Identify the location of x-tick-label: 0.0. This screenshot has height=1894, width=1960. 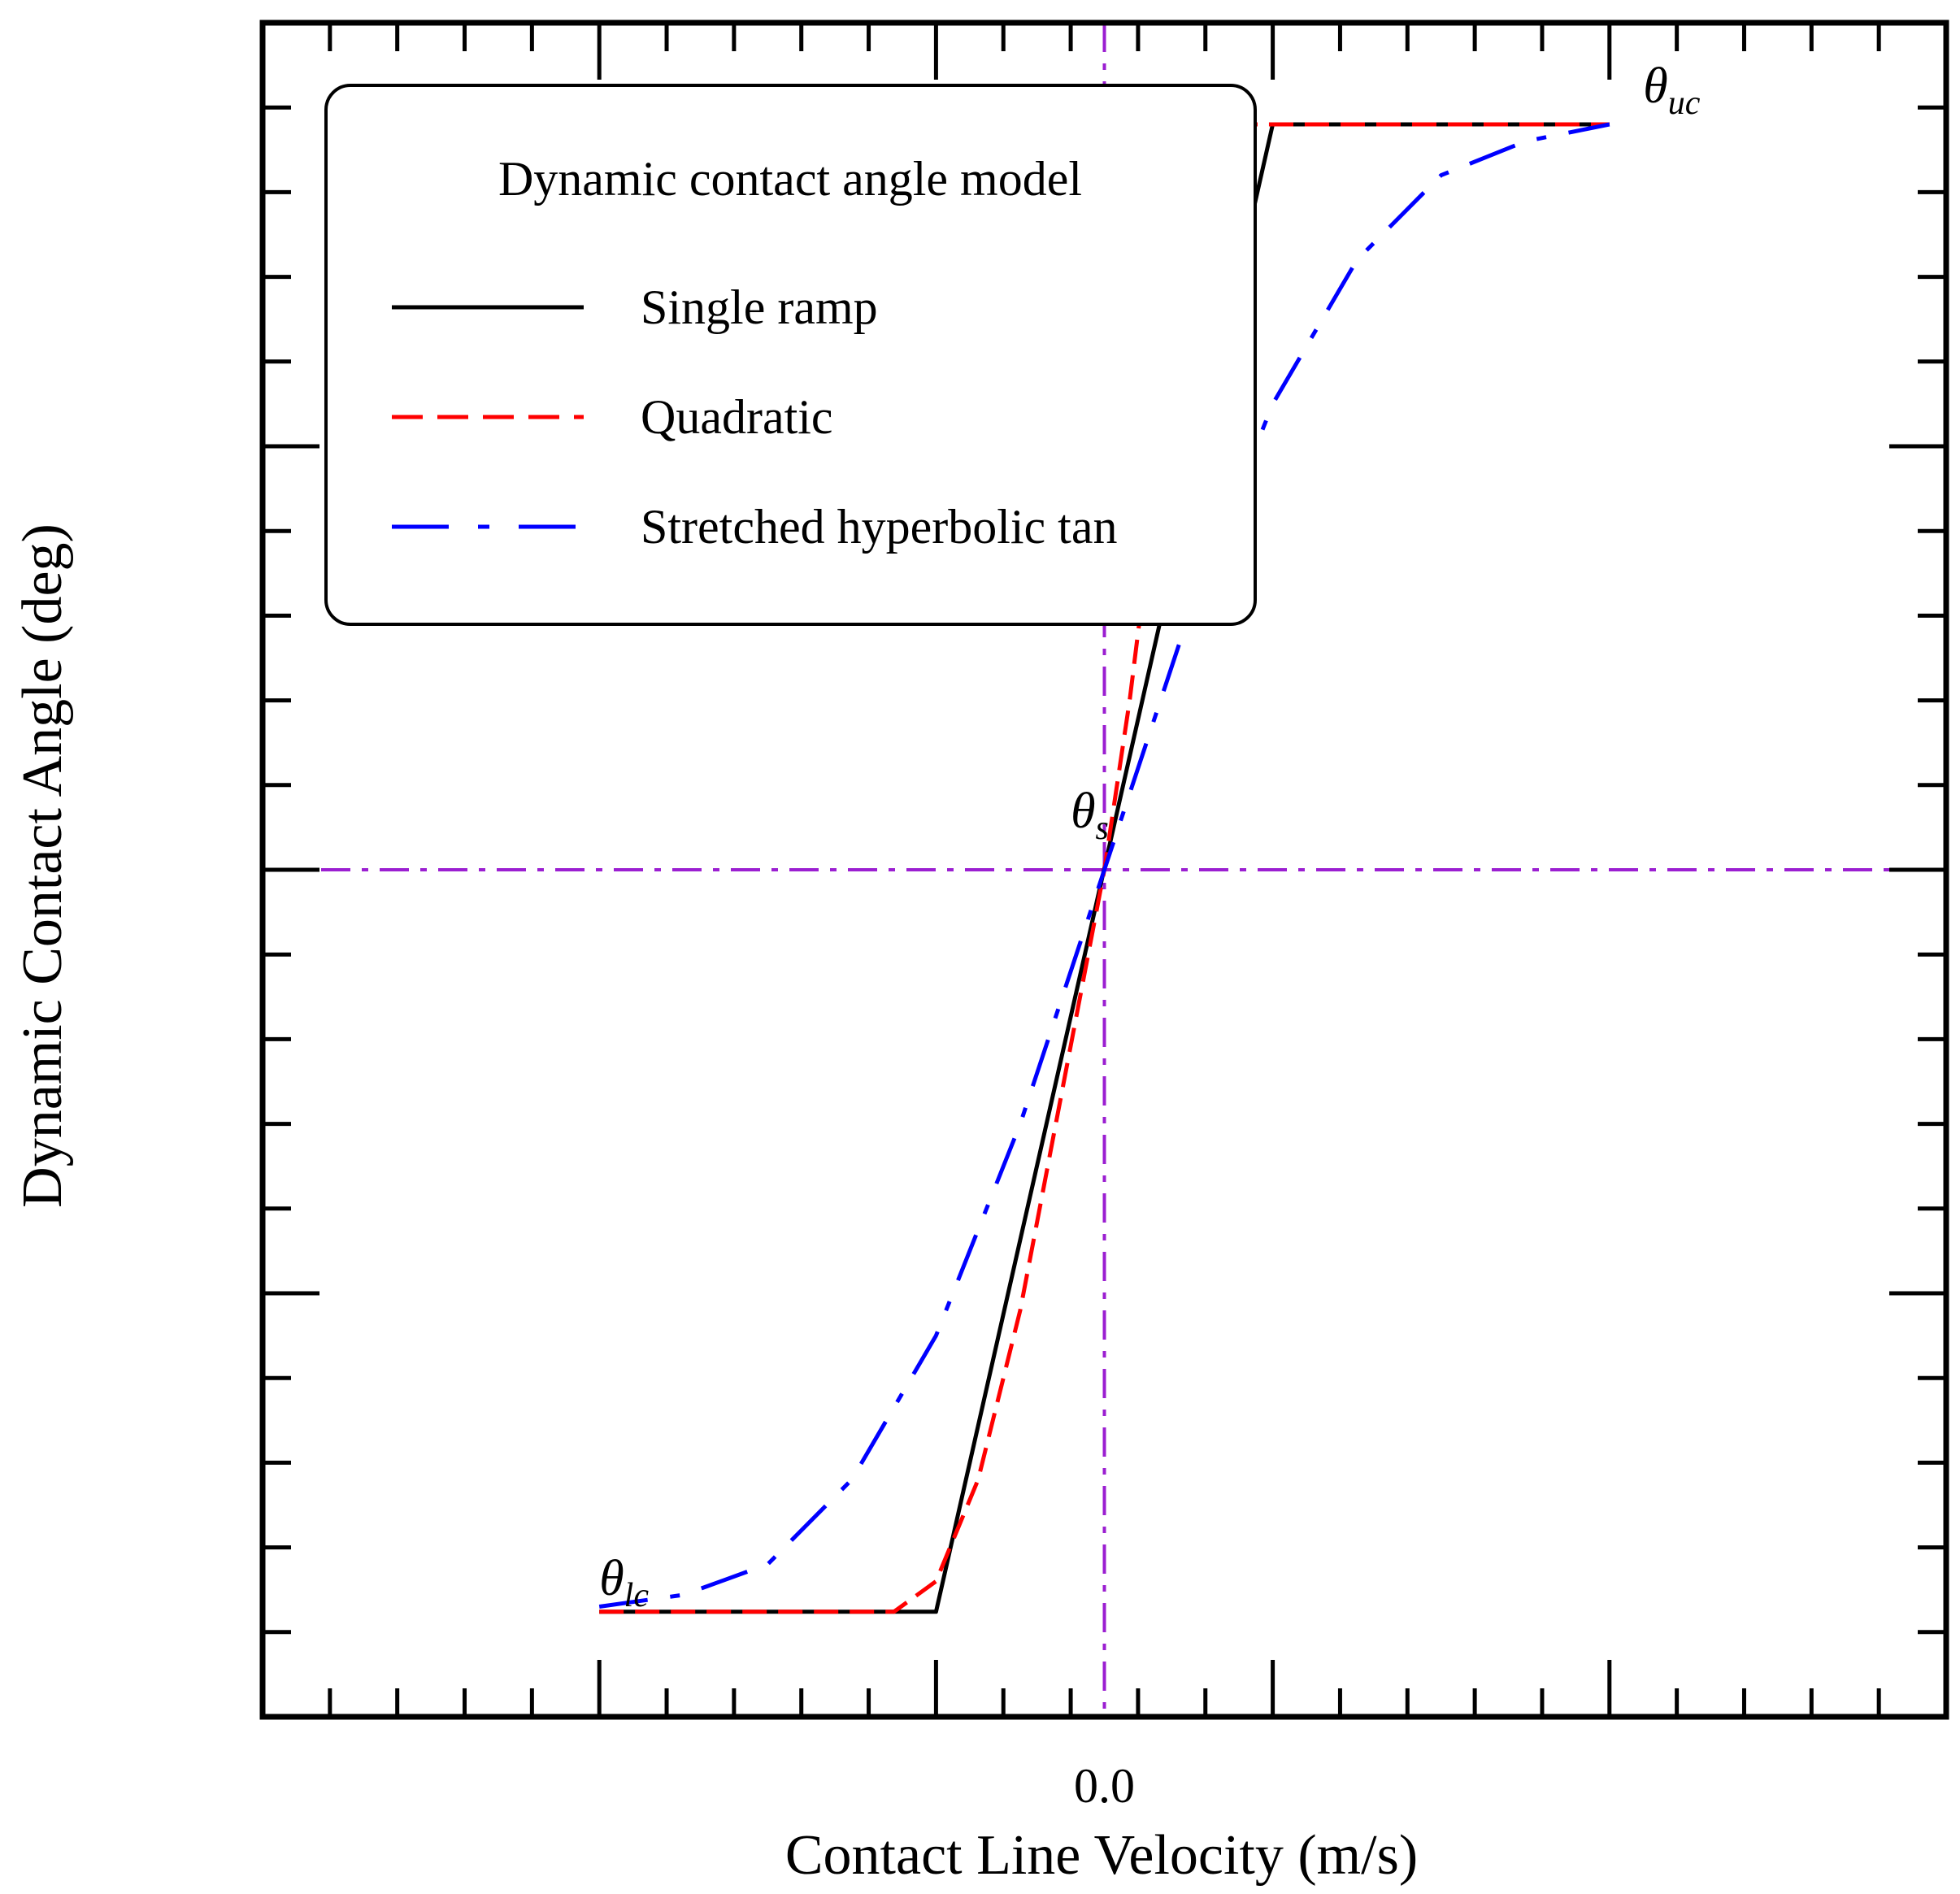
(1104, 1786).